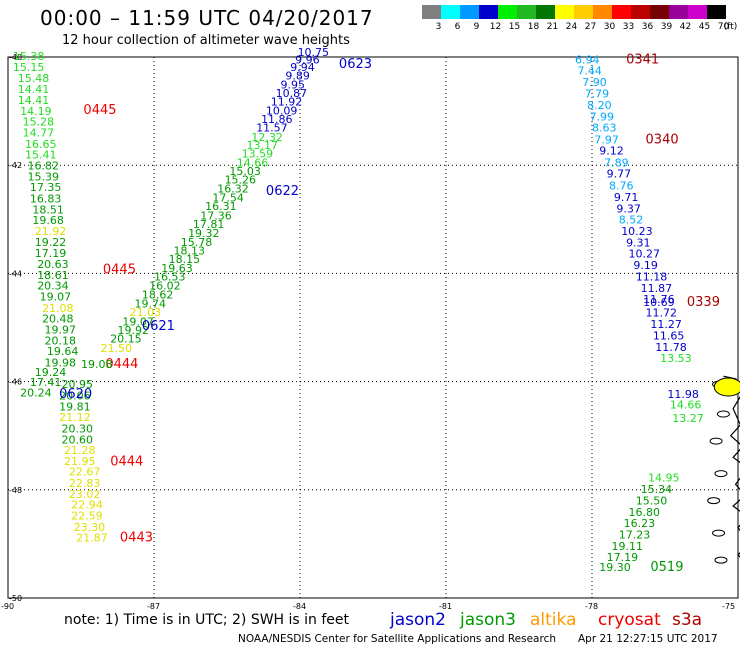  What do you see at coordinates (245, 171) in the screenshot?
I see `swh-value: 15.03` at bounding box center [245, 171].